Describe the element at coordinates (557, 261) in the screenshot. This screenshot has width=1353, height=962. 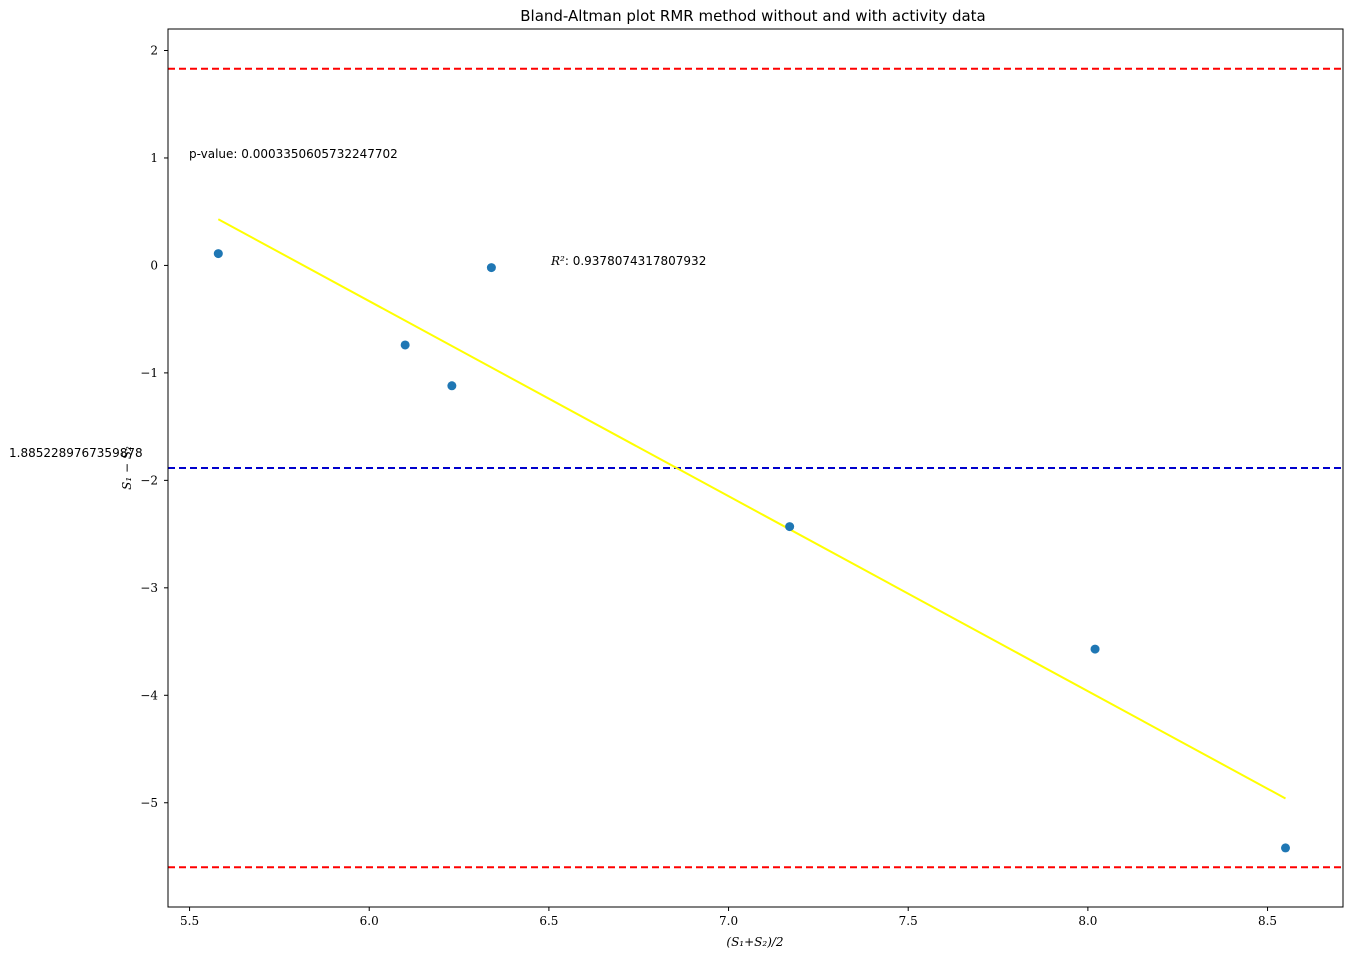
I see `r-squared-symbol: R²` at that location.